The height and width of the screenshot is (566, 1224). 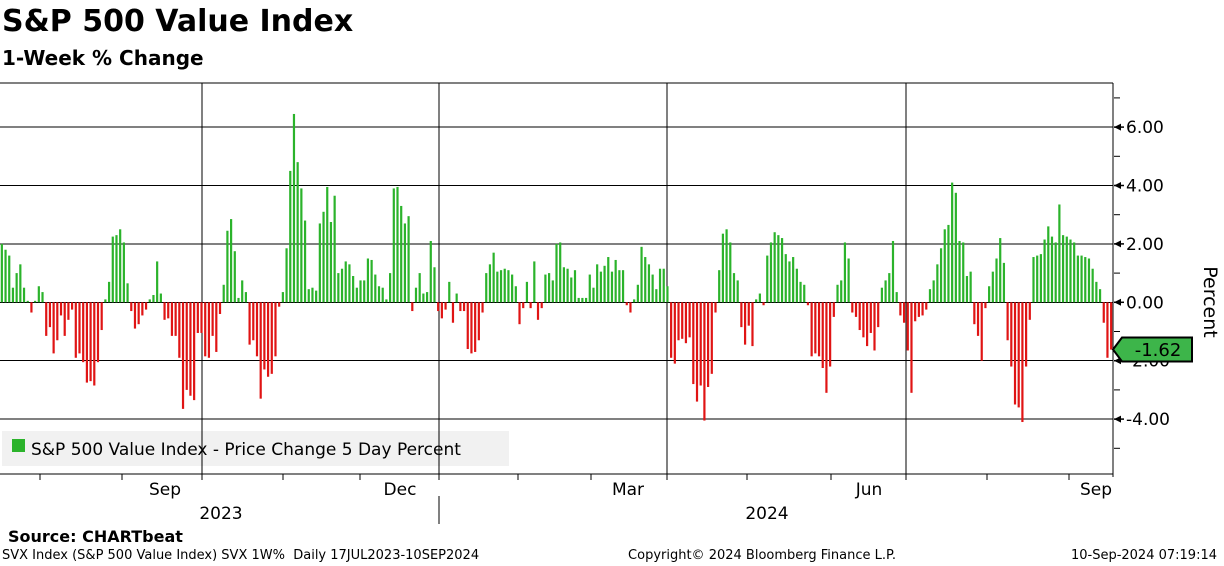 I want to click on x-month-label: Jun, so click(x=869, y=490).